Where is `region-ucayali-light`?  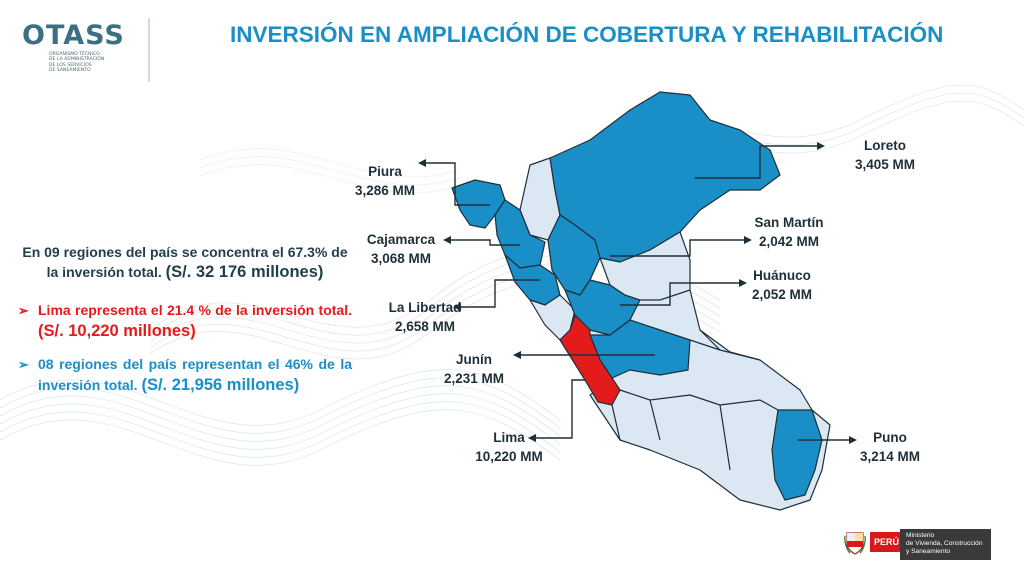
region-ucayali-light is located at coordinates (645, 266).